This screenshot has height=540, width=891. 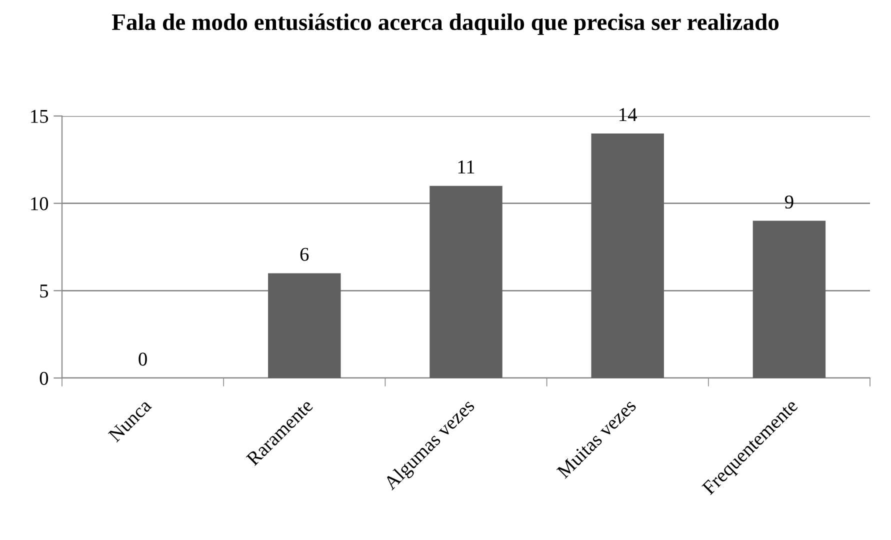 I want to click on data-label: 0, so click(x=142, y=359).